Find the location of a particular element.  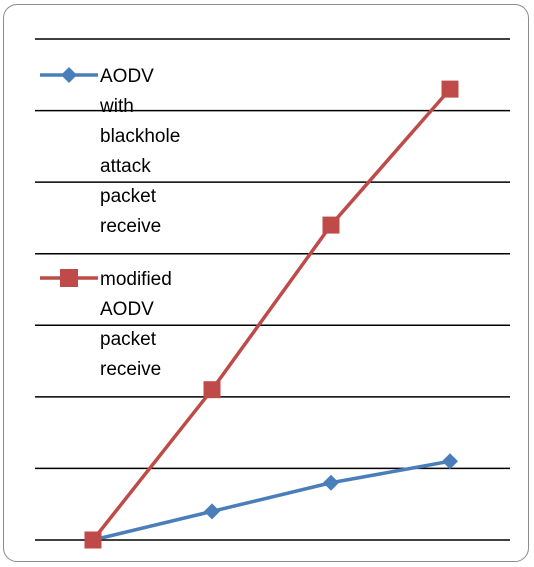

legend-marker-diamond is located at coordinates (69, 75).